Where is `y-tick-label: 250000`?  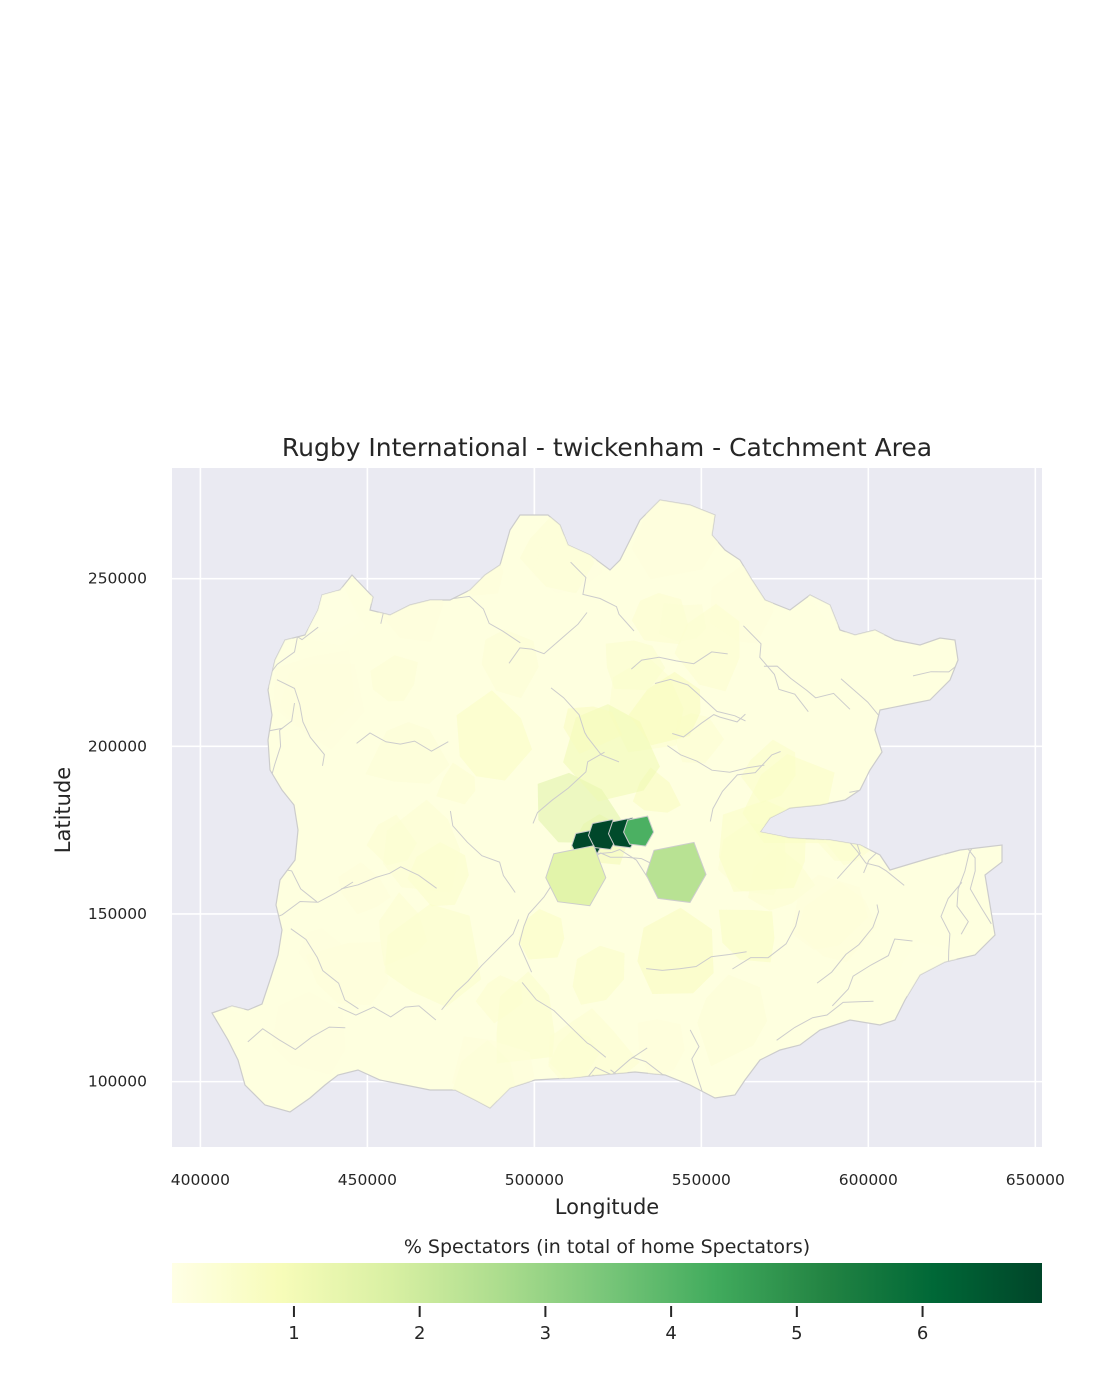 y-tick-label: 250000 is located at coordinates (117, 579).